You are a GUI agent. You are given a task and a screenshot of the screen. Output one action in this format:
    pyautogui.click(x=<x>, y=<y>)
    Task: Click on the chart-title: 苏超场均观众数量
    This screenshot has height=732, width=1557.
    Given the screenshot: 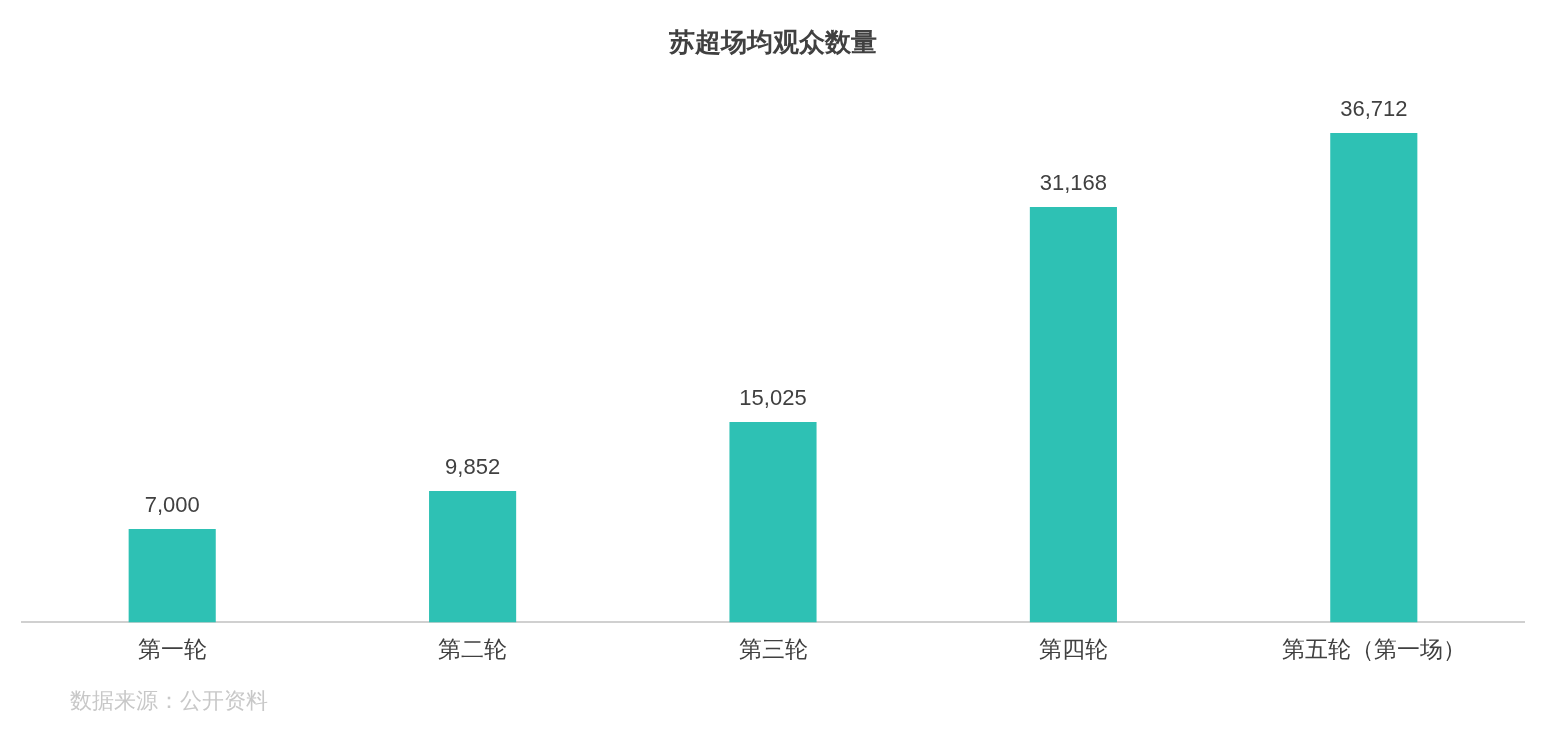 What is the action you would take?
    pyautogui.click(x=772, y=41)
    